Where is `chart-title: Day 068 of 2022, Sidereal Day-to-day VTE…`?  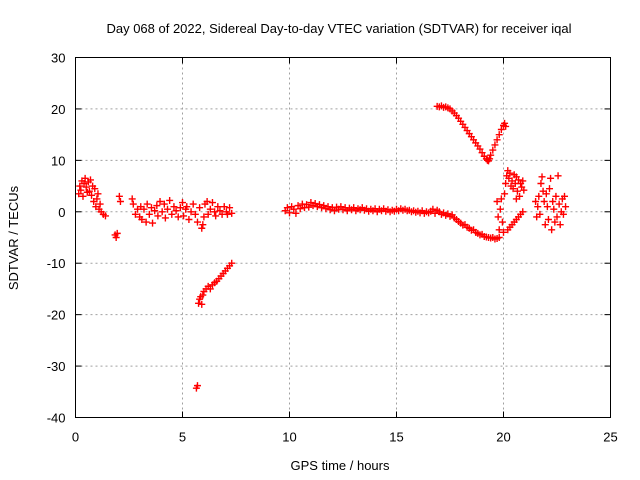
chart-title: Day 068 of 2022, Sidereal Day-to-day VTE… is located at coordinates (338, 28).